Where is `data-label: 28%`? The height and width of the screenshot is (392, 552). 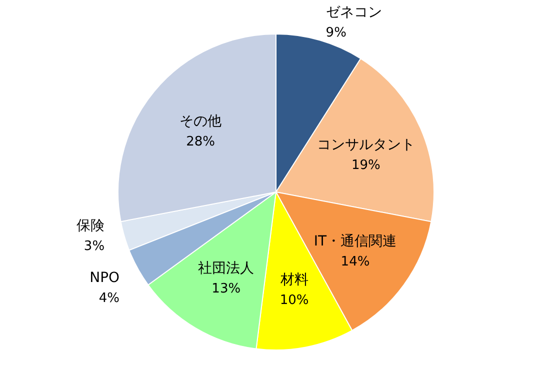 data-label: 28% is located at coordinates (200, 142).